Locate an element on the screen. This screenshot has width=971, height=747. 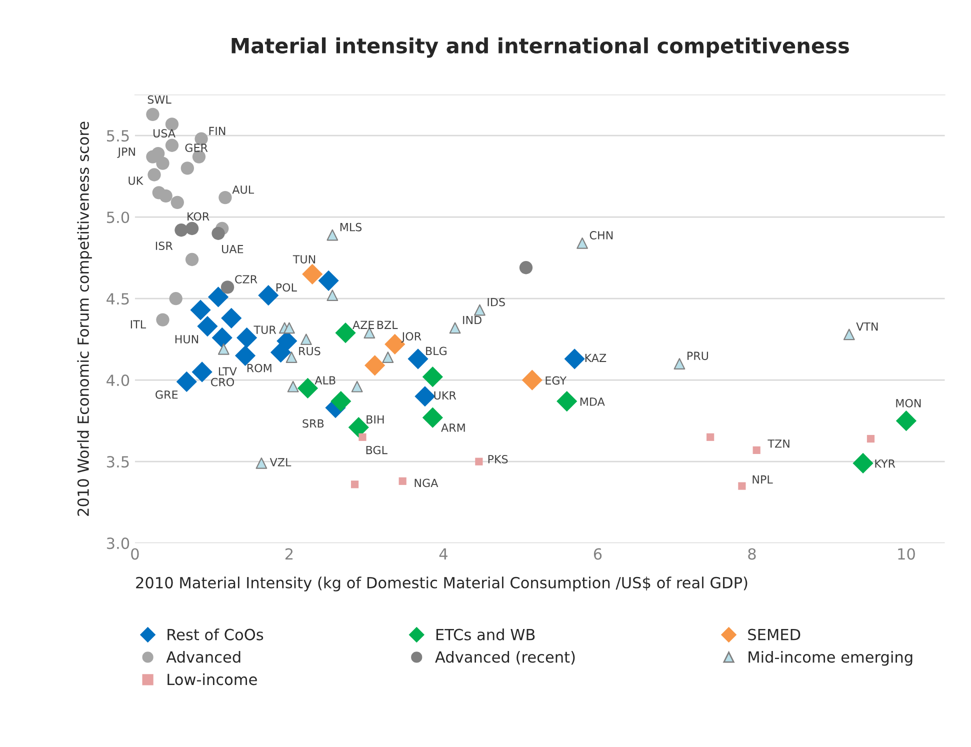
annotation: RUS is located at coordinates (309, 351).